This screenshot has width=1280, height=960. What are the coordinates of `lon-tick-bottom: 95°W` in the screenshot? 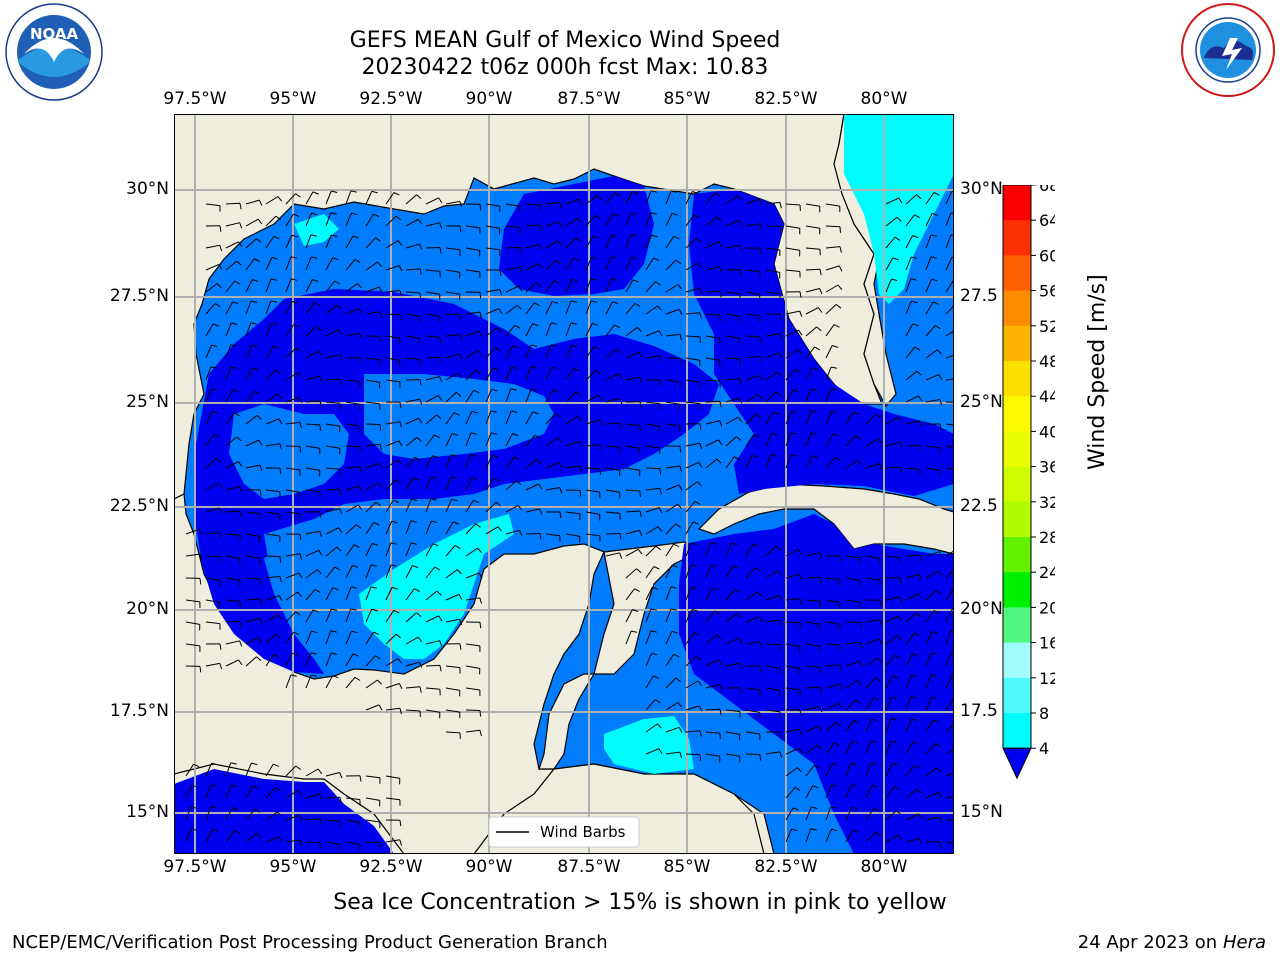 It's located at (293, 867).